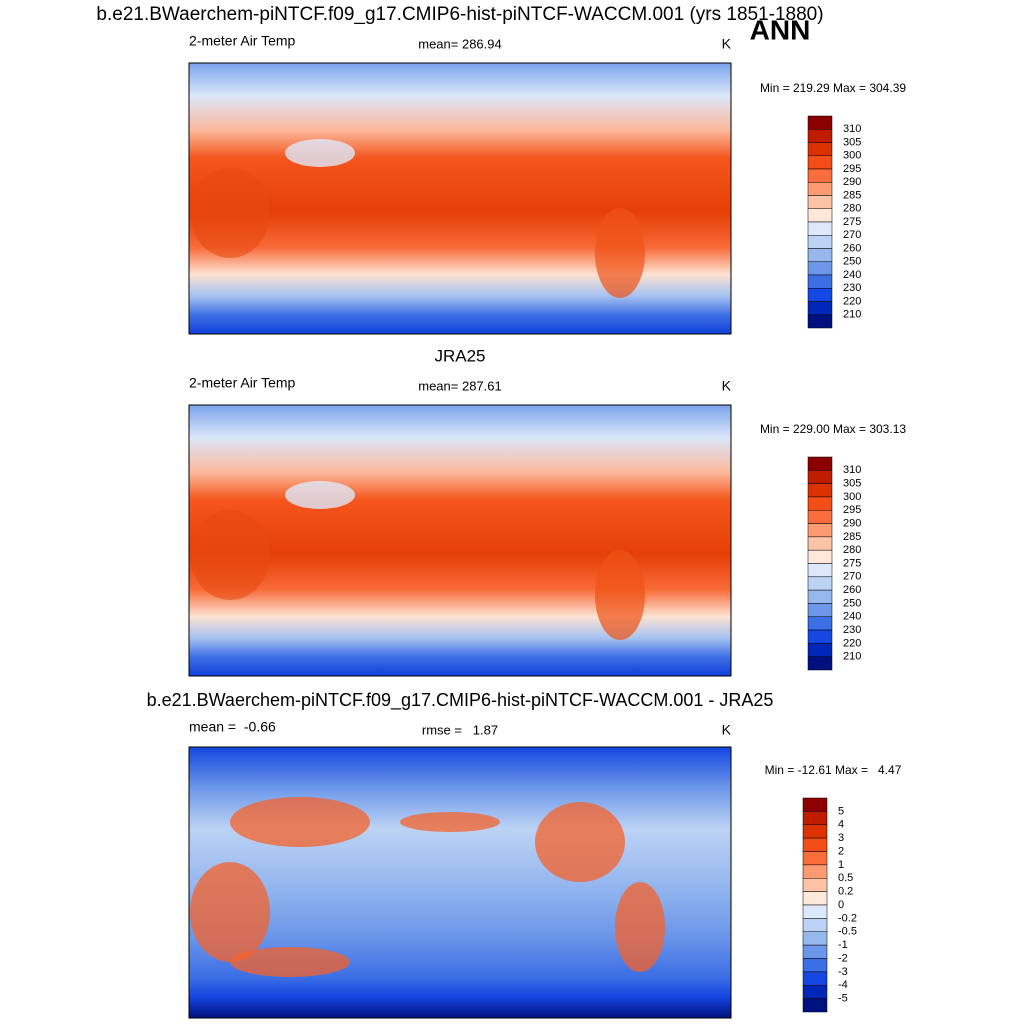  What do you see at coordinates (242, 383) in the screenshot?
I see `left-label: 2-meter Air Temp` at bounding box center [242, 383].